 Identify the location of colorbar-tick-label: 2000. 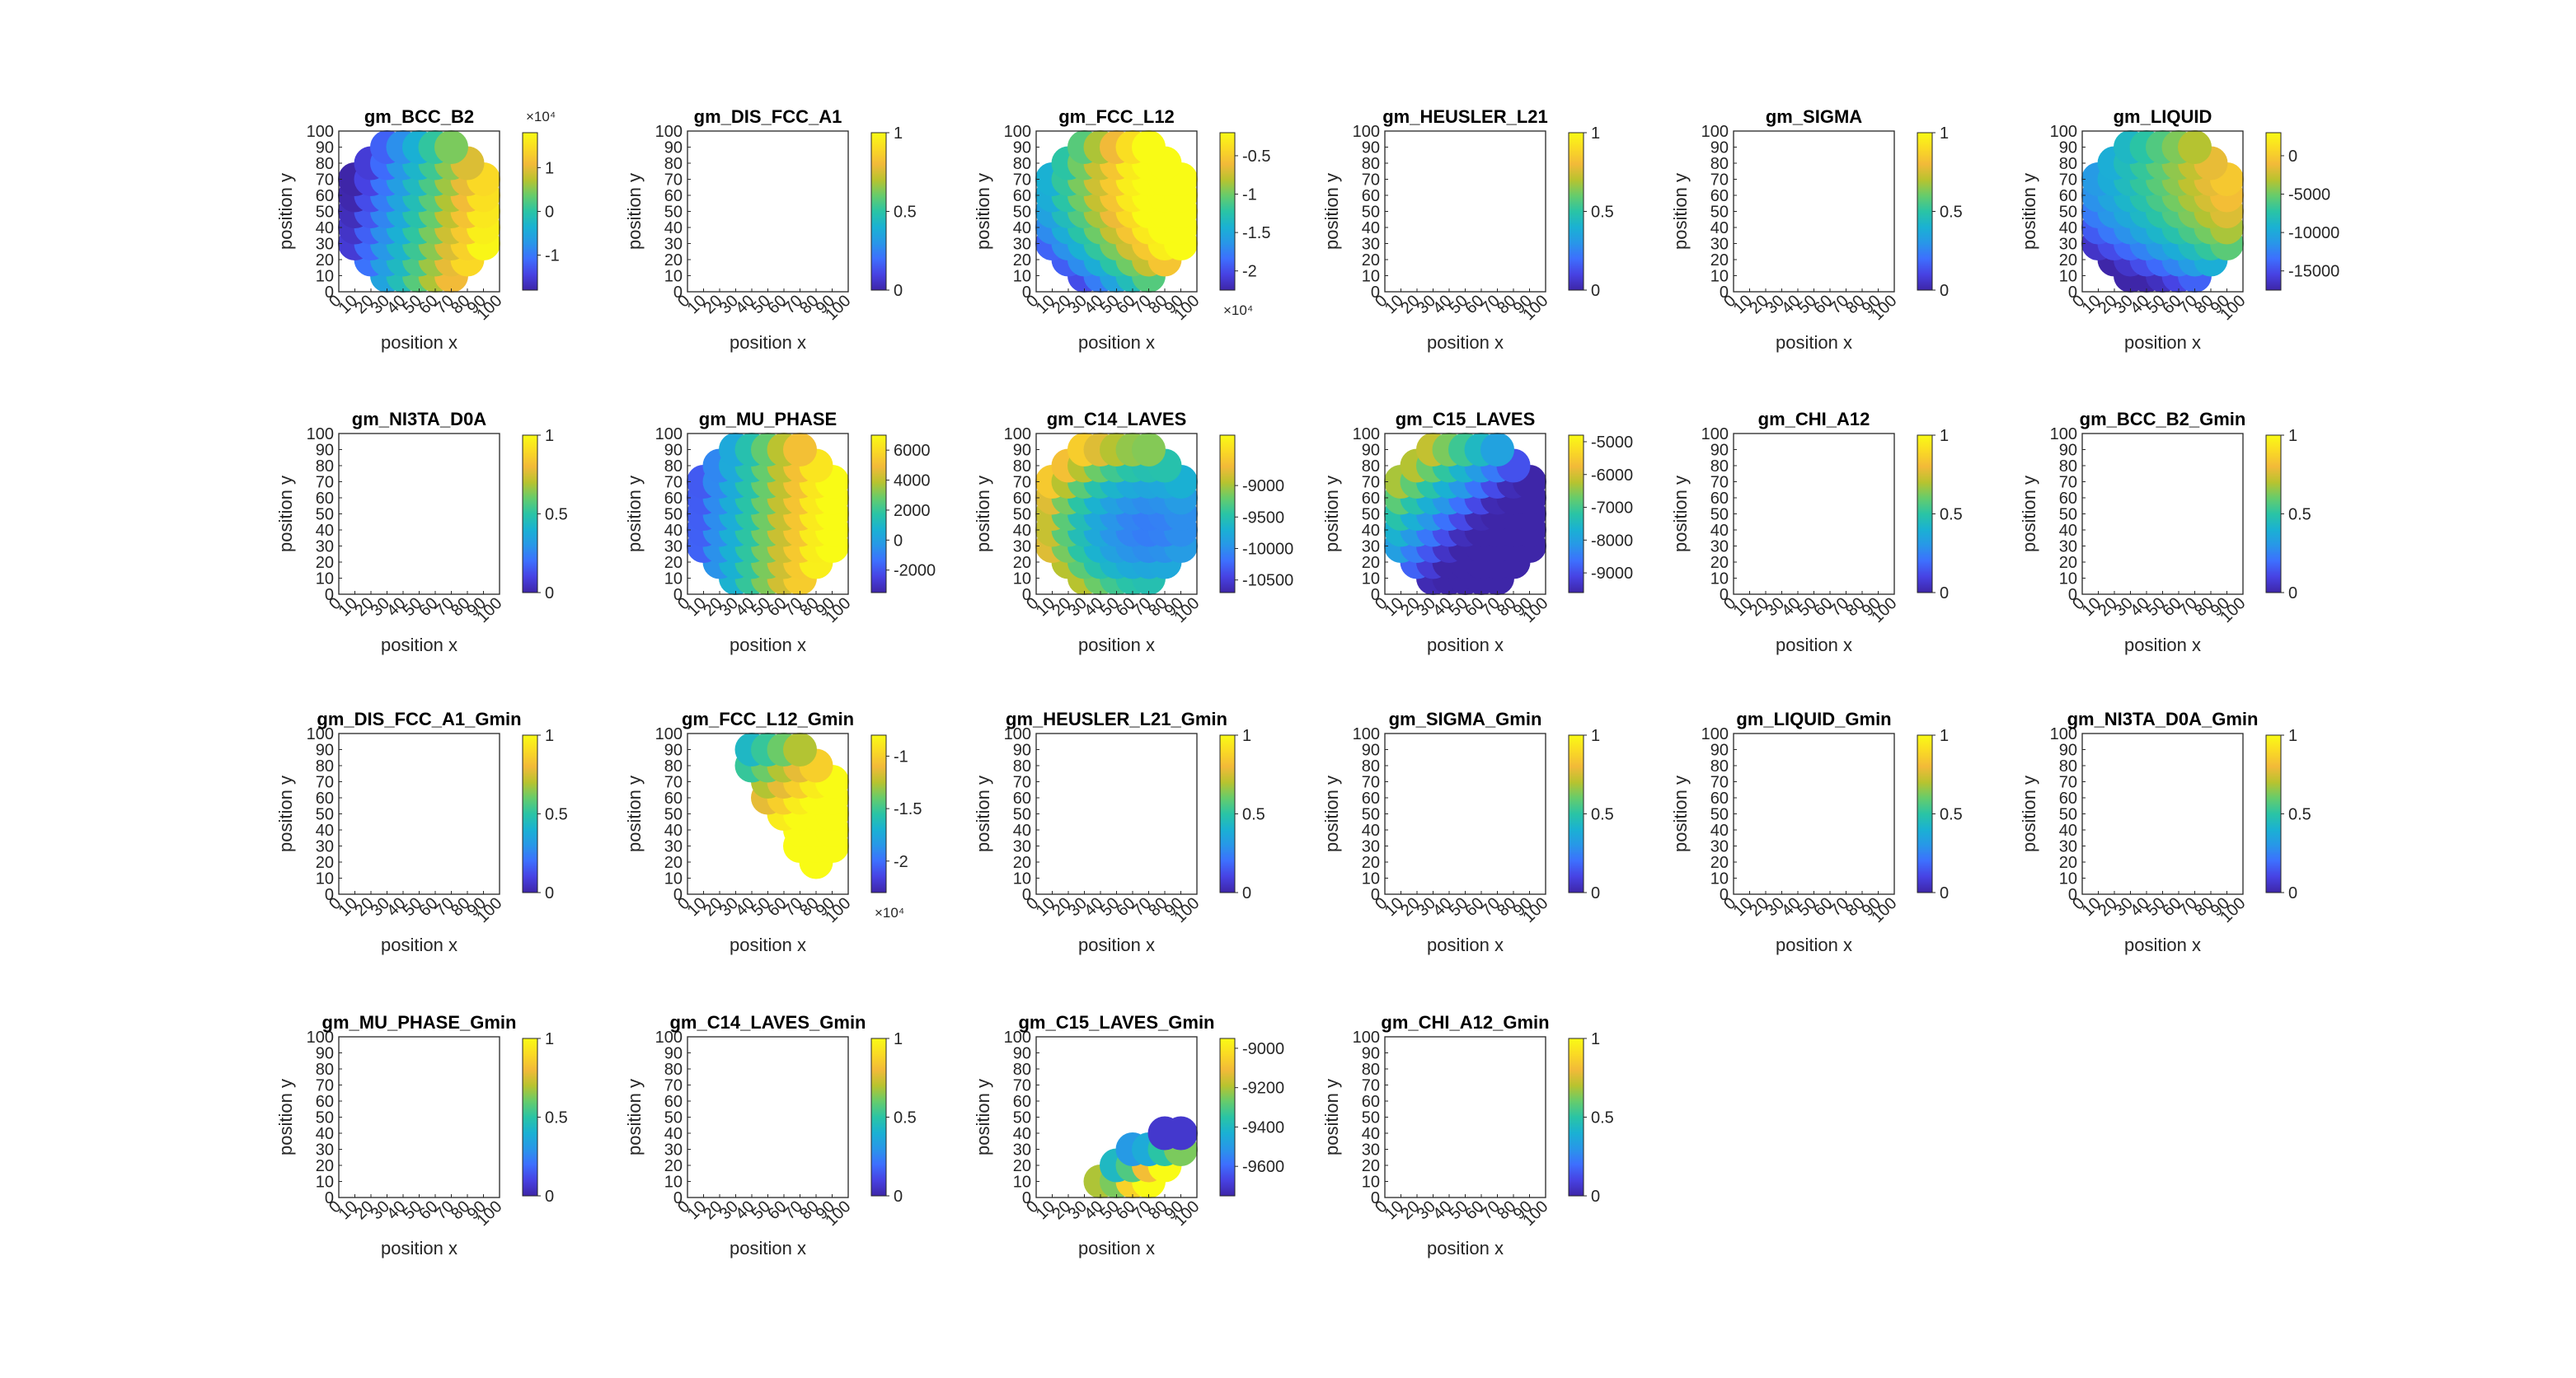
(912, 511).